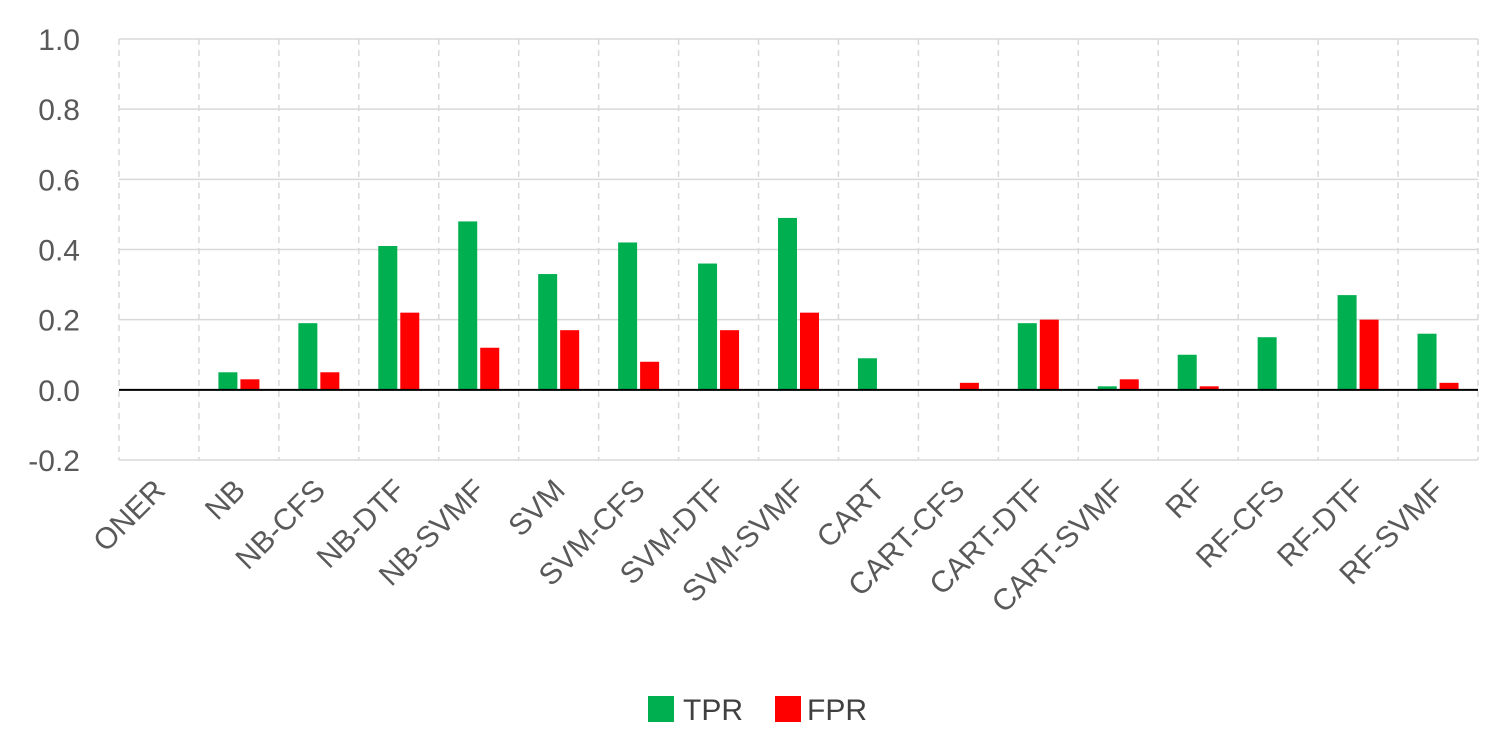 Image resolution: width=1500 pixels, height=752 pixels. Describe the element at coordinates (713, 710) in the screenshot. I see `legend-label-tpr: TPR` at that location.